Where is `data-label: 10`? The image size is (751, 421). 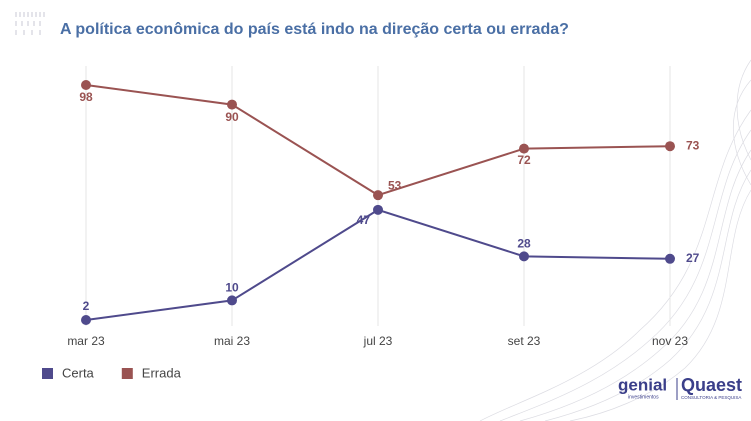
data-label: 10 is located at coordinates (232, 288).